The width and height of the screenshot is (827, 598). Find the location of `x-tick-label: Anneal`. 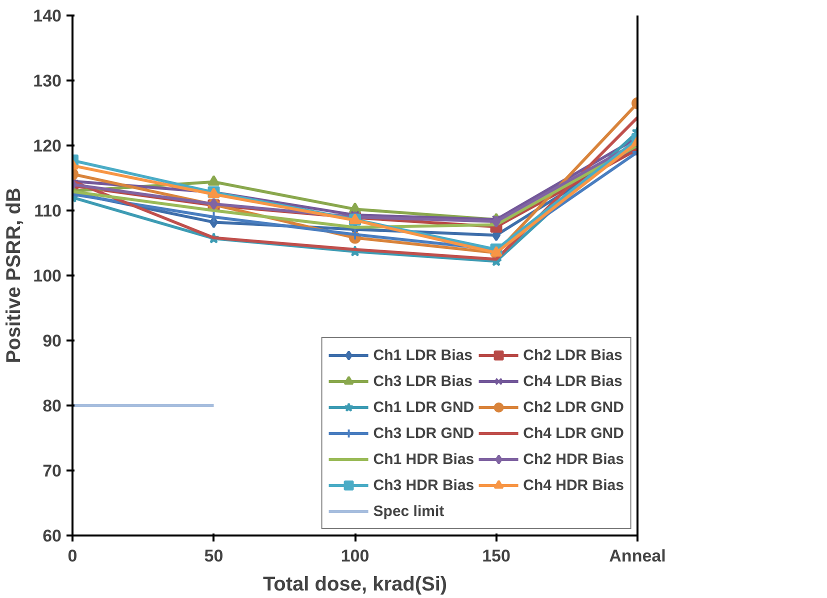

x-tick-label: Anneal is located at coordinates (637, 556).